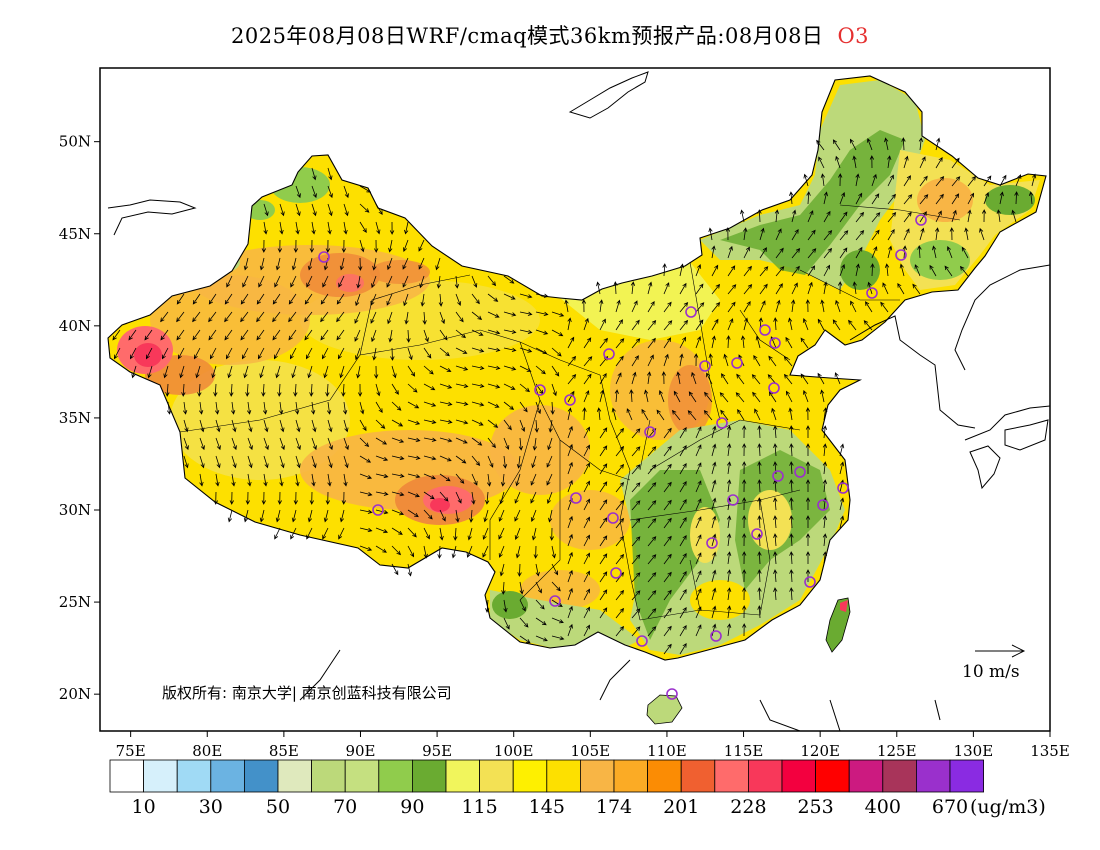  What do you see at coordinates (591, 751) in the screenshot?
I see `lon-tick-label: 105E` at bounding box center [591, 751].